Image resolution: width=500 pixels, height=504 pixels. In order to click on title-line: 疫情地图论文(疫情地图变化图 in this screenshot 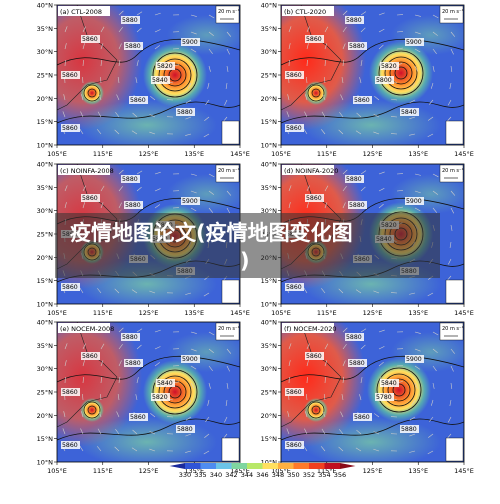, I will do `click(211, 233)`.